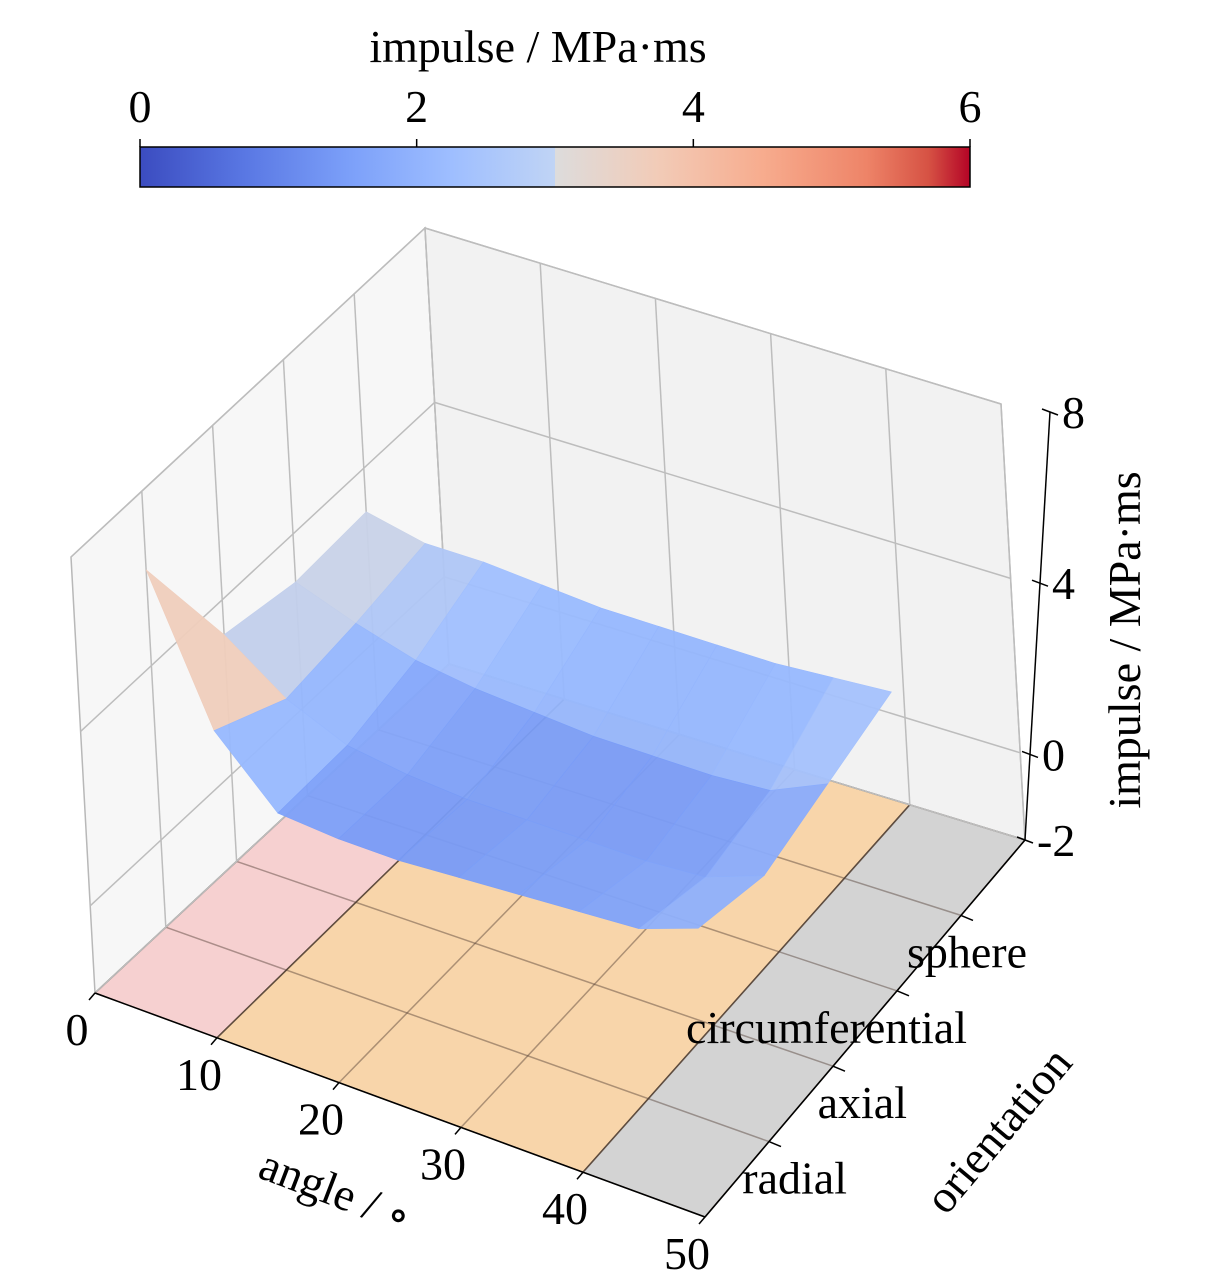  What do you see at coordinates (826, 1027) in the screenshot?
I see `y-tick-label: circumferential` at bounding box center [826, 1027].